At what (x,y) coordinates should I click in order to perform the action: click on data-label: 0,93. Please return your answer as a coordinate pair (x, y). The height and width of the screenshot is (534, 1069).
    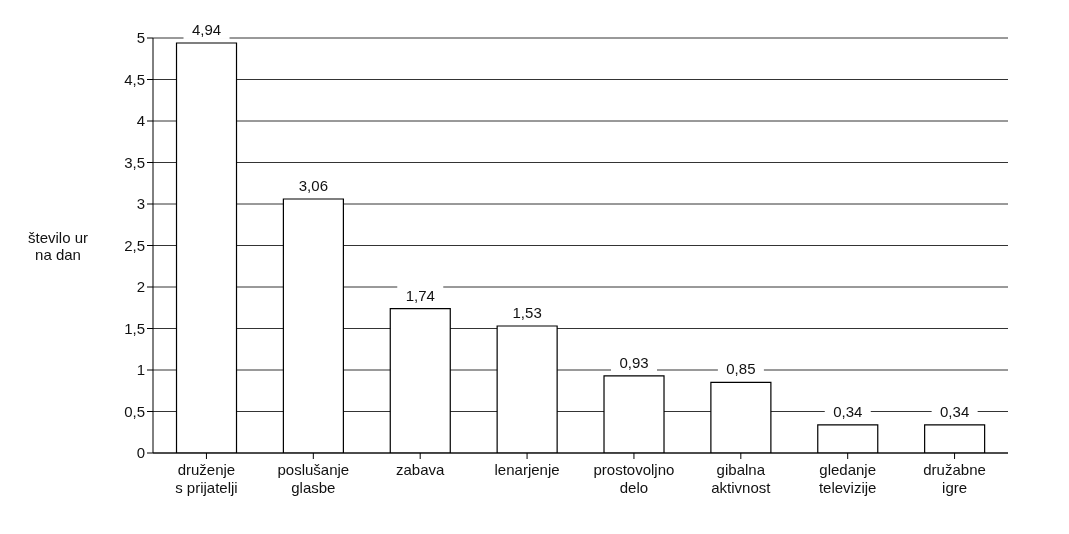
    Looking at the image, I should click on (634, 362).